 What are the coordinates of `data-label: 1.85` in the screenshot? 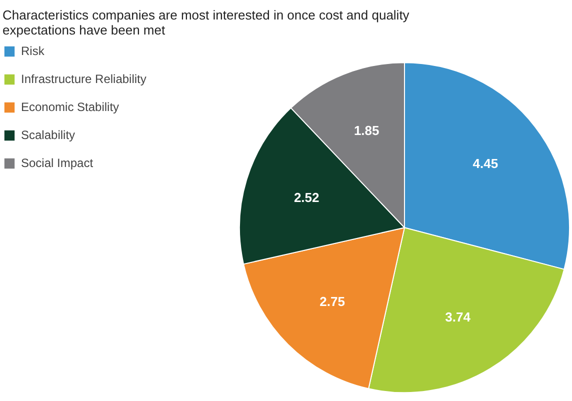 It's located at (367, 130).